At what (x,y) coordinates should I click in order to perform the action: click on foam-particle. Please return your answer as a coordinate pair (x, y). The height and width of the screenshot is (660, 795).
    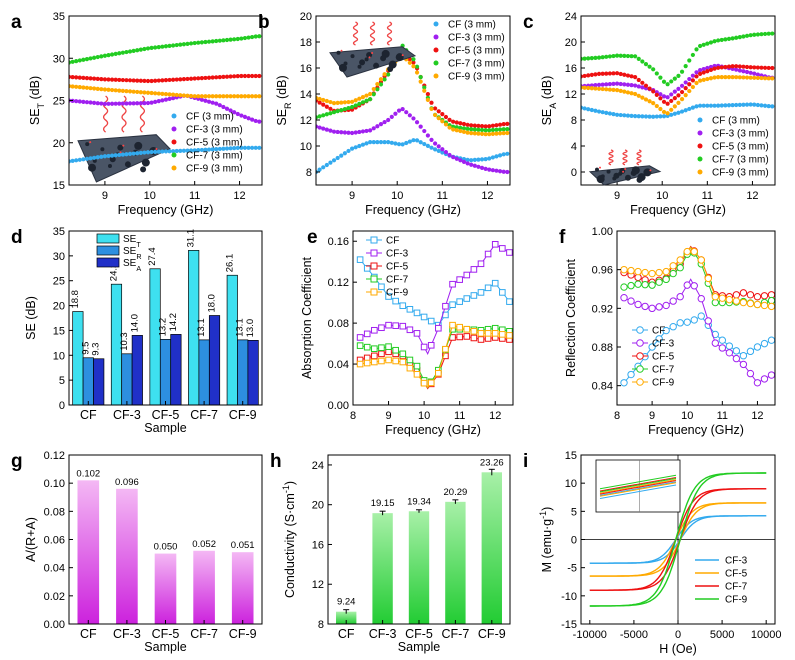
    Looking at the image, I should click on (156, 148).